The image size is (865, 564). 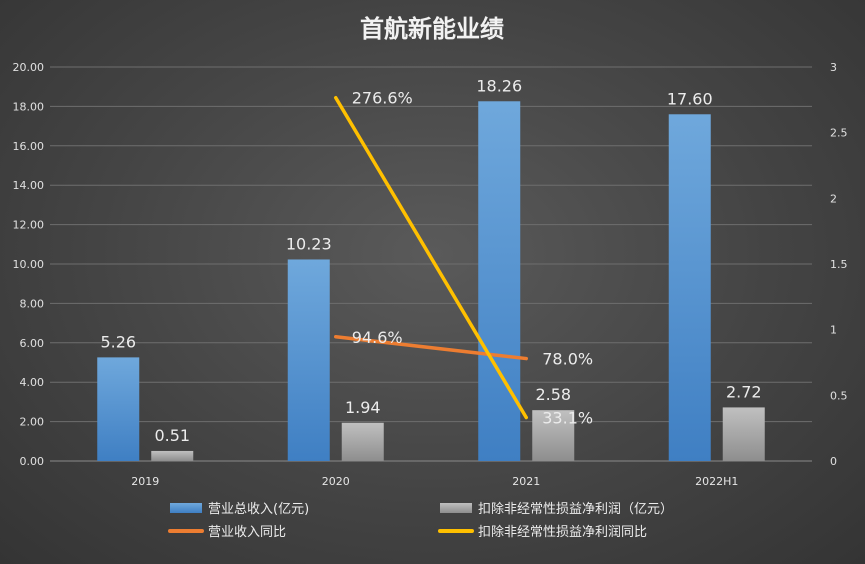 What do you see at coordinates (567, 359) in the screenshot?
I see `line-data-label: 78.0%` at bounding box center [567, 359].